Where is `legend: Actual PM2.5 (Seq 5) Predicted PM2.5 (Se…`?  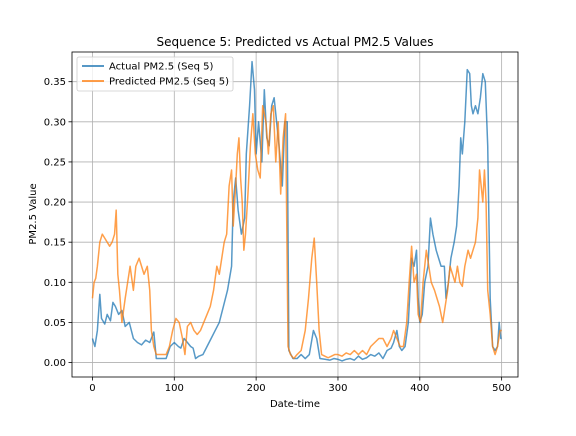
legend: Actual PM2.5 (Seq 5) Predicted PM2.5 (Se… is located at coordinates (155, 74).